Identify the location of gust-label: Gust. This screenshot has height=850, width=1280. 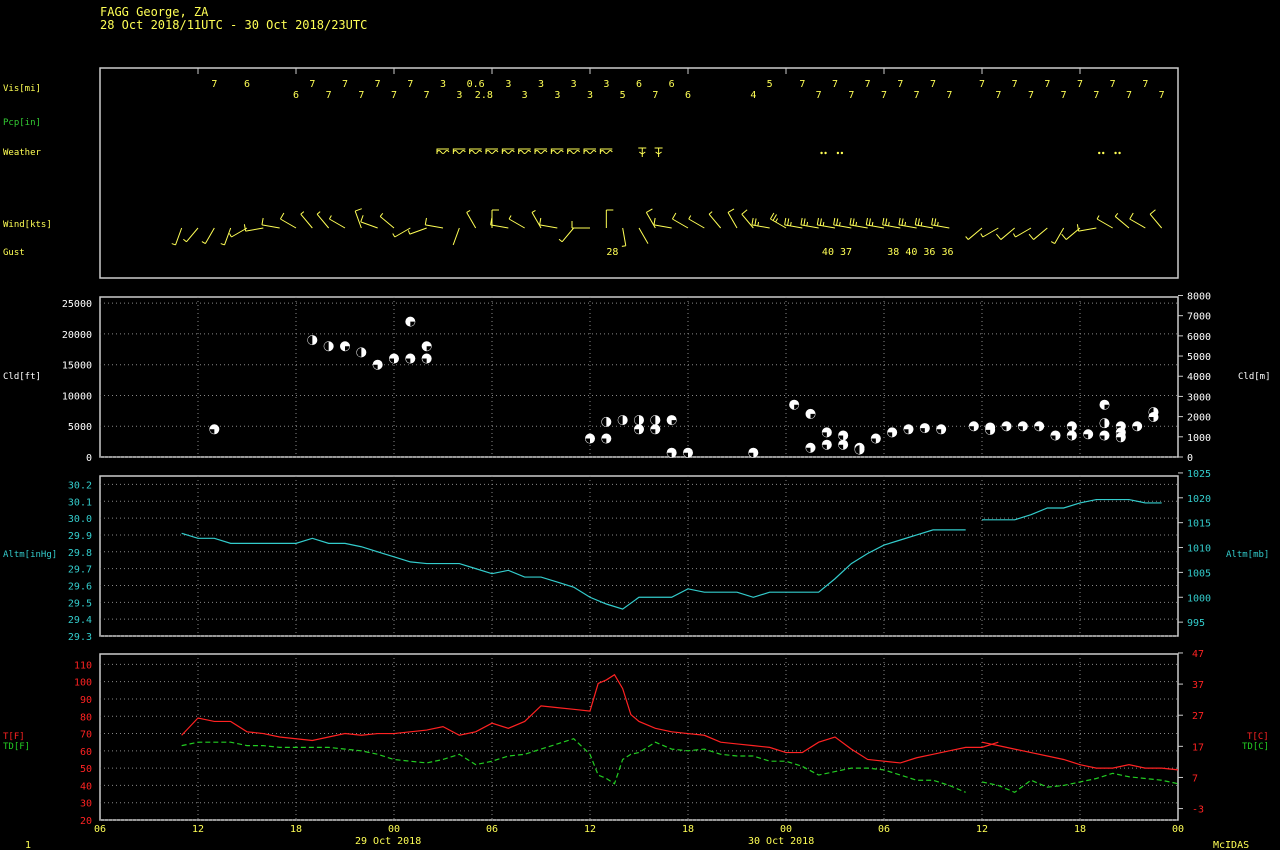
(14, 253).